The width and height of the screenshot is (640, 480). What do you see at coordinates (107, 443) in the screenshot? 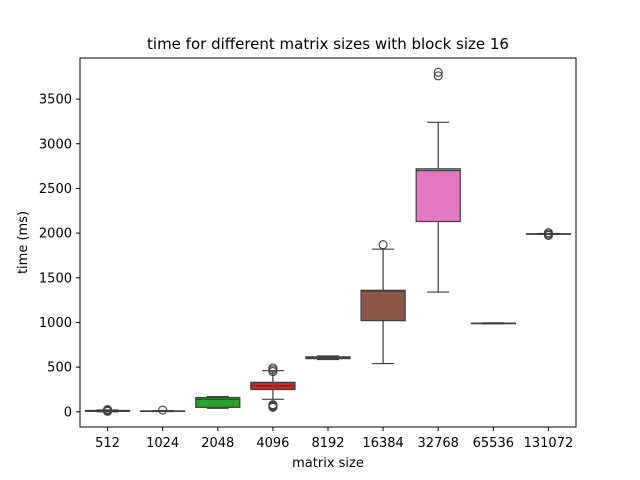
I see `x-tick-label: 512` at bounding box center [107, 443].